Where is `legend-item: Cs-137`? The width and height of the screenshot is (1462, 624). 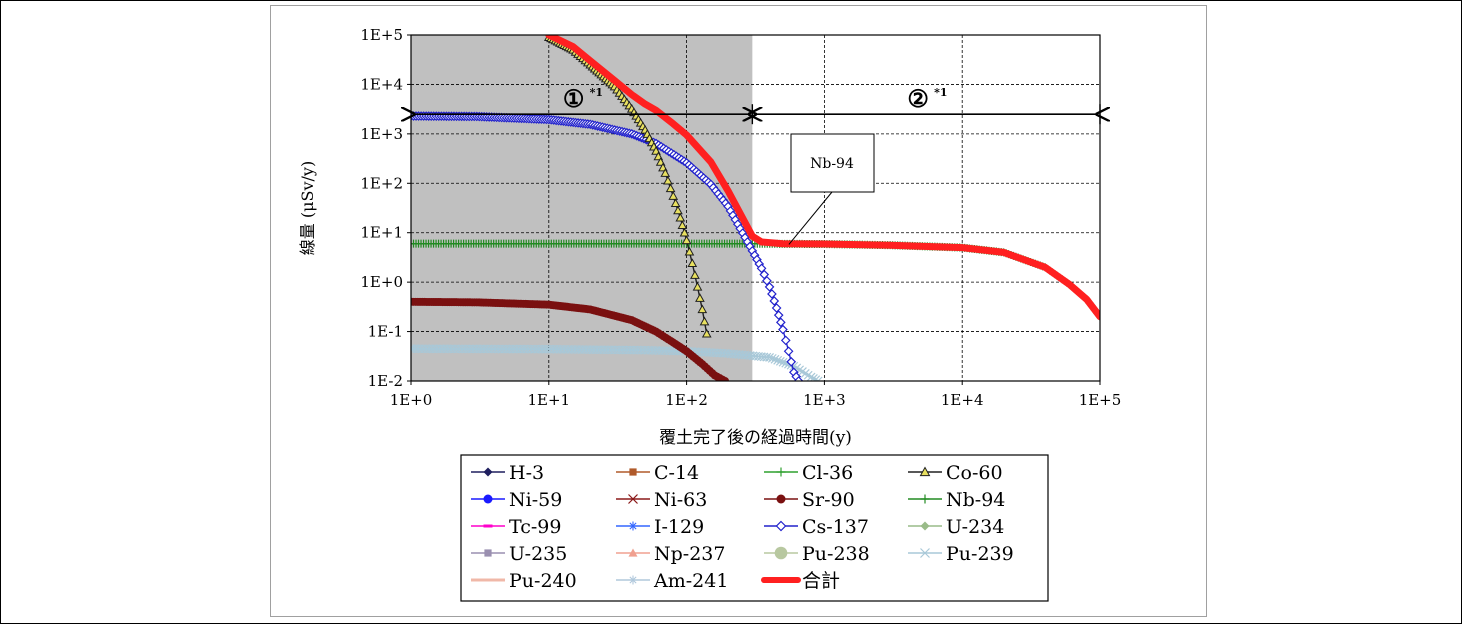 legend-item: Cs-137 is located at coordinates (816, 527).